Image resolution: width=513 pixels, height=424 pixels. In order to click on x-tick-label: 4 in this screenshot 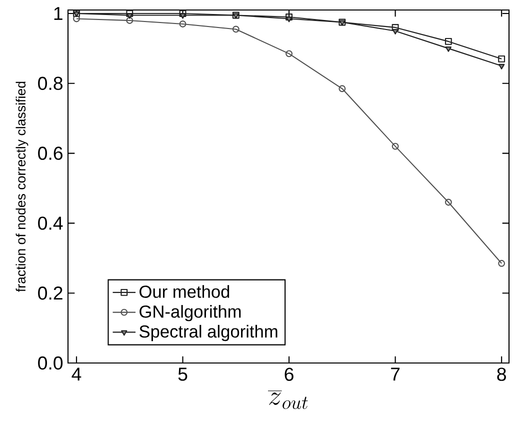, I will do `click(77, 374)`.